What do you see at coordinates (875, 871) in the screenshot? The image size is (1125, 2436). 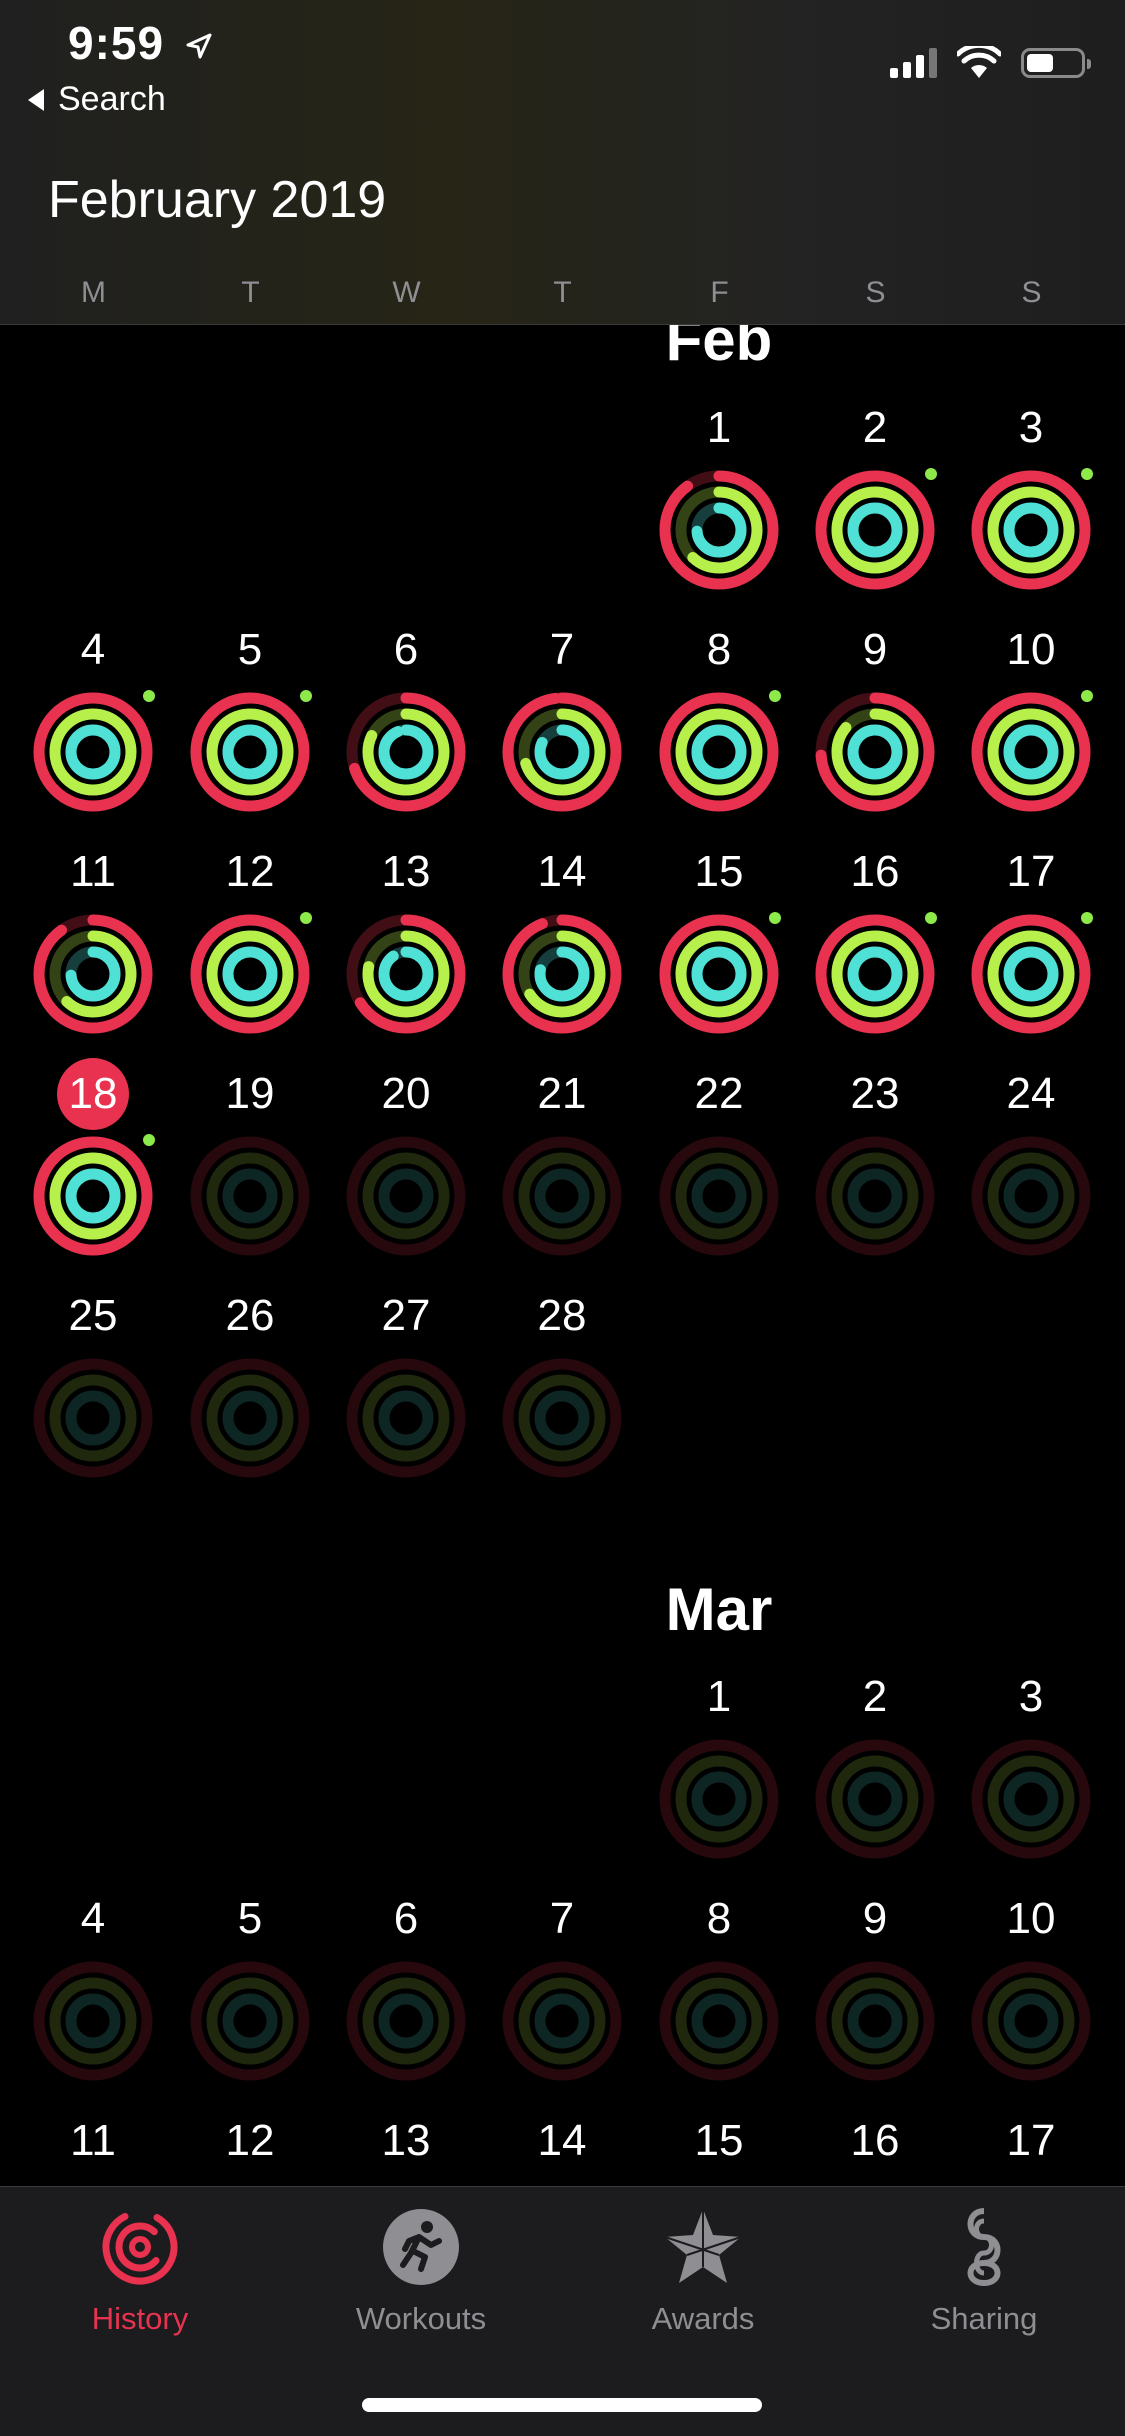 I see `day-number: 16` at bounding box center [875, 871].